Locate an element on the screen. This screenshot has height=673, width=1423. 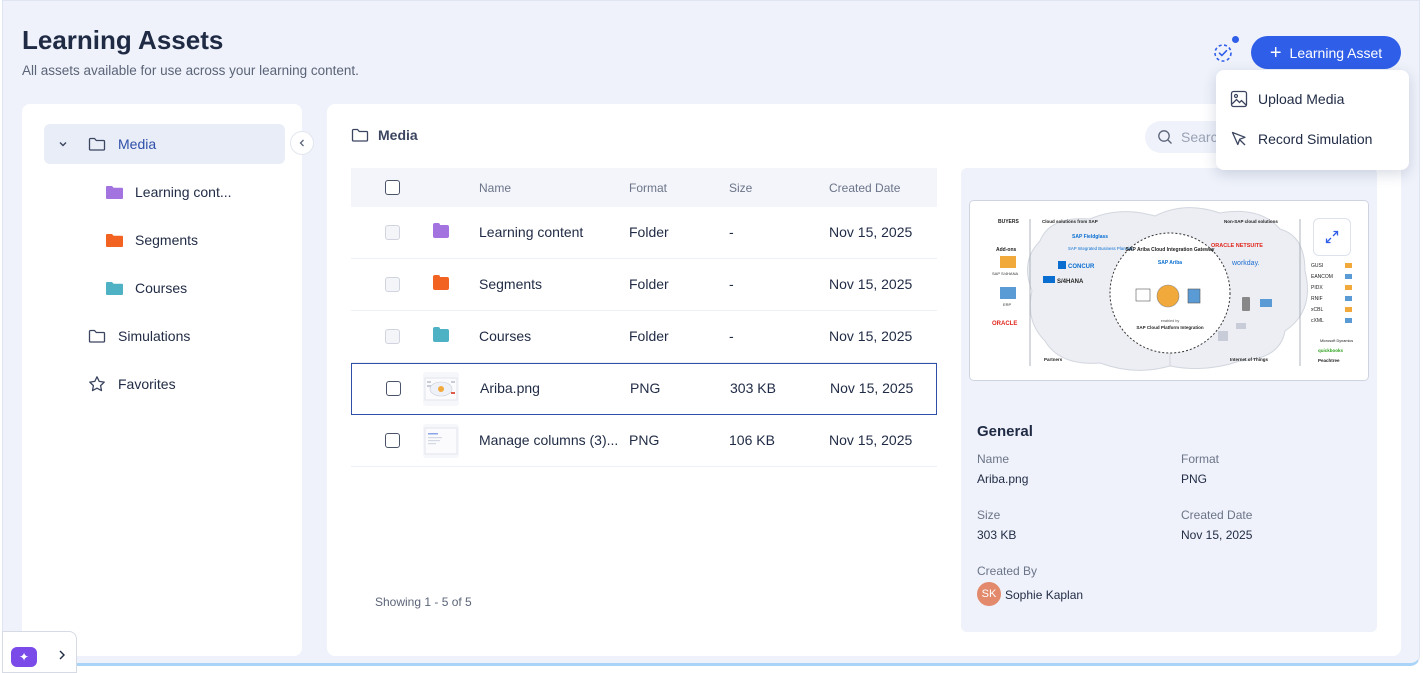
row-format: PNG is located at coordinates (644, 440).